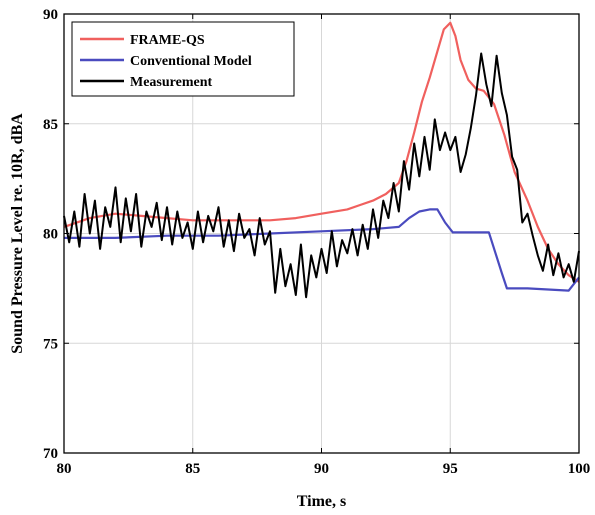 Image resolution: width=595 pixels, height=515 pixels. What do you see at coordinates (50, 125) in the screenshot?
I see `y-tick-label: 85` at bounding box center [50, 125].